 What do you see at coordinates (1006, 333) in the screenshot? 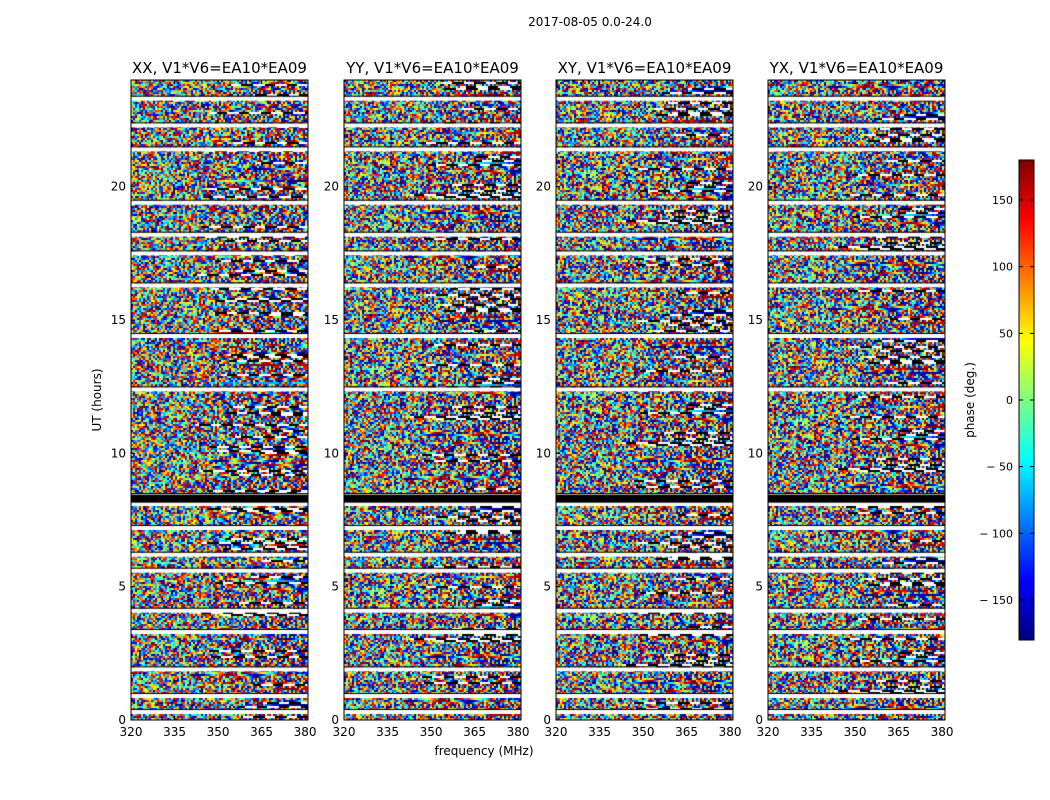
I see `colorbar-tick-label: 50` at bounding box center [1006, 333].